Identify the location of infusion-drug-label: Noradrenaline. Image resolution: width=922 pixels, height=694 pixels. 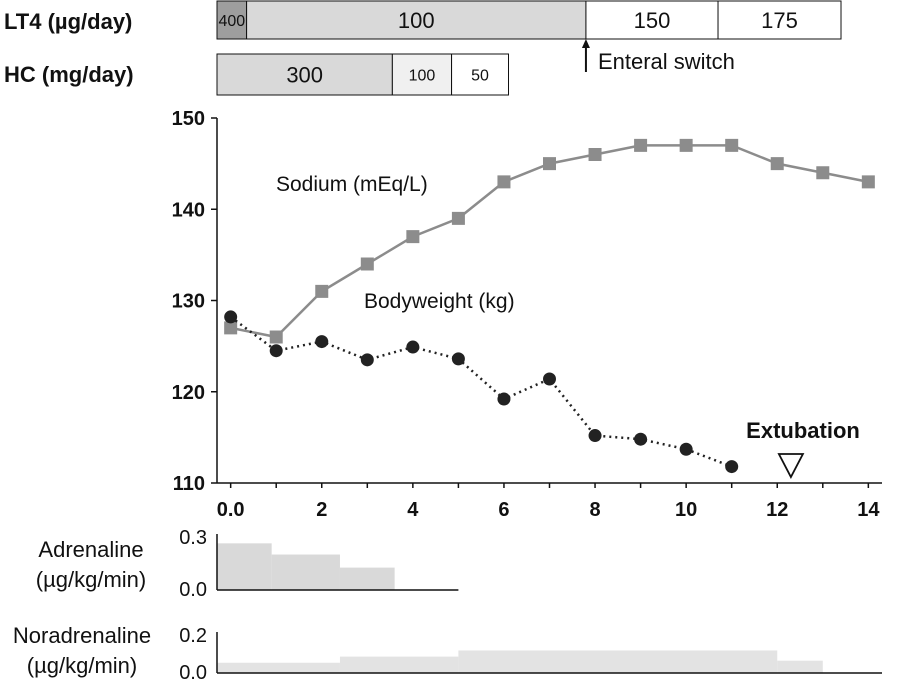
(82, 635).